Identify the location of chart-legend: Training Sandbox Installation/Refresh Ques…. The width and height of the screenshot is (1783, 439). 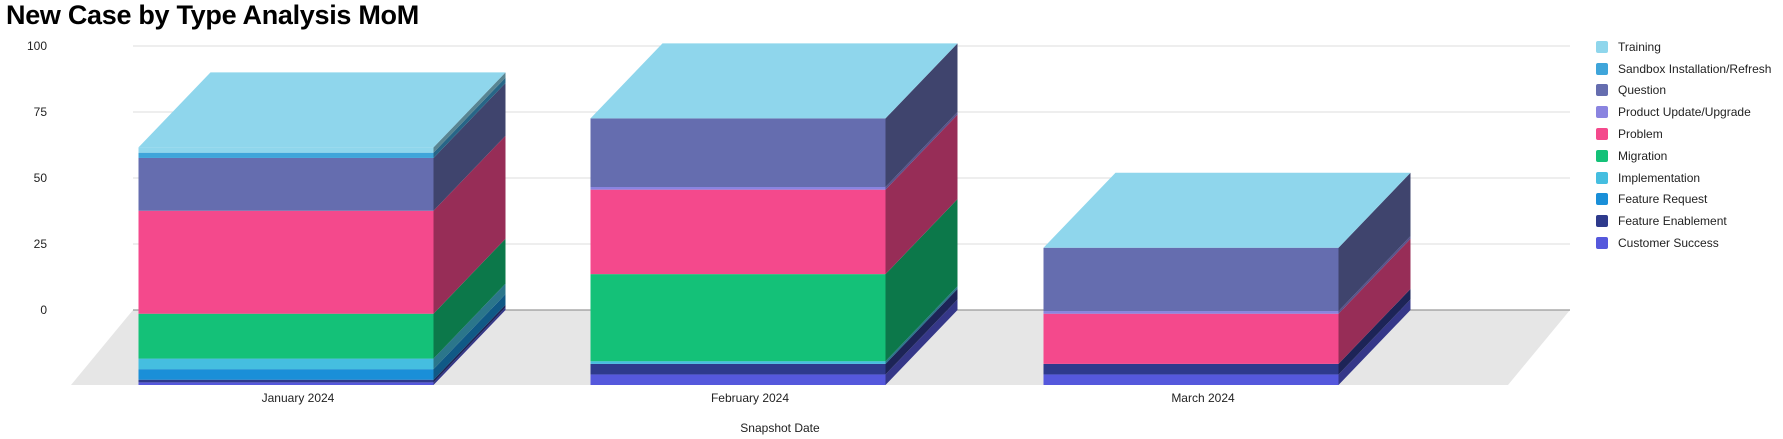
(1683, 145).